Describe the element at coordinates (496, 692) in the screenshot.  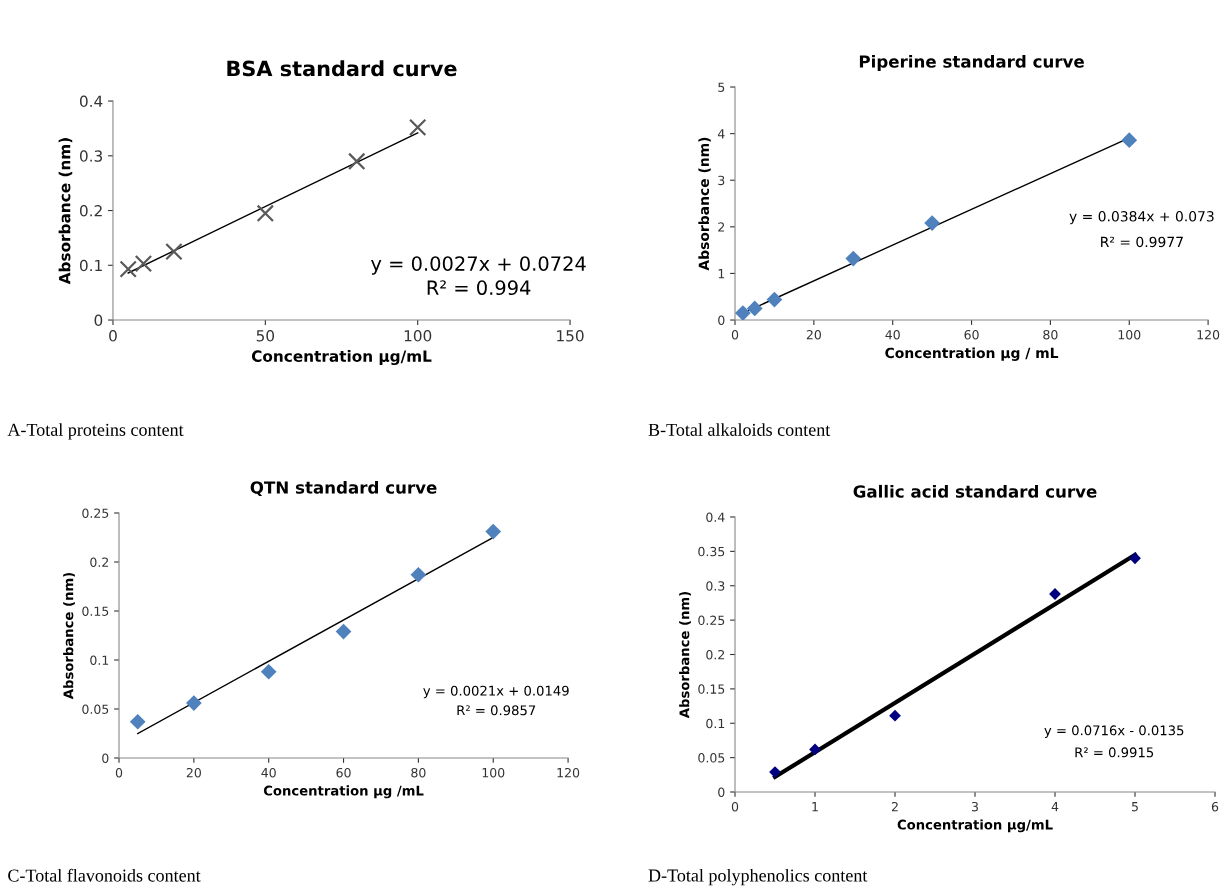
I see `annotation: y = 0.0021x + 0.0149` at that location.